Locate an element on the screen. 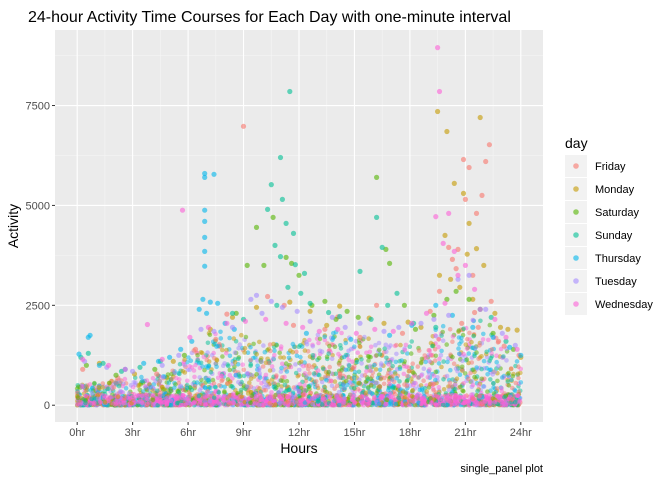 Image resolution: width=672 pixels, height=485 pixels. x-tick-label: 21hr is located at coordinates (465, 433).